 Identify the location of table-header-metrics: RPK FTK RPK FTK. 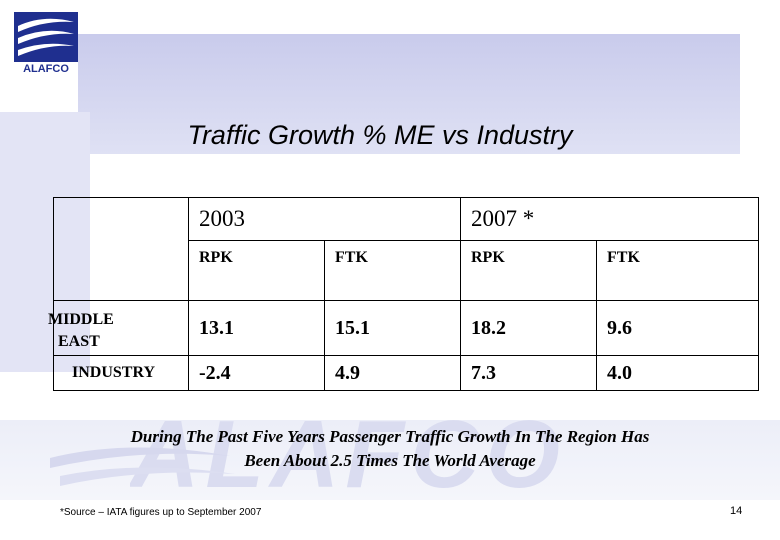
(406, 270).